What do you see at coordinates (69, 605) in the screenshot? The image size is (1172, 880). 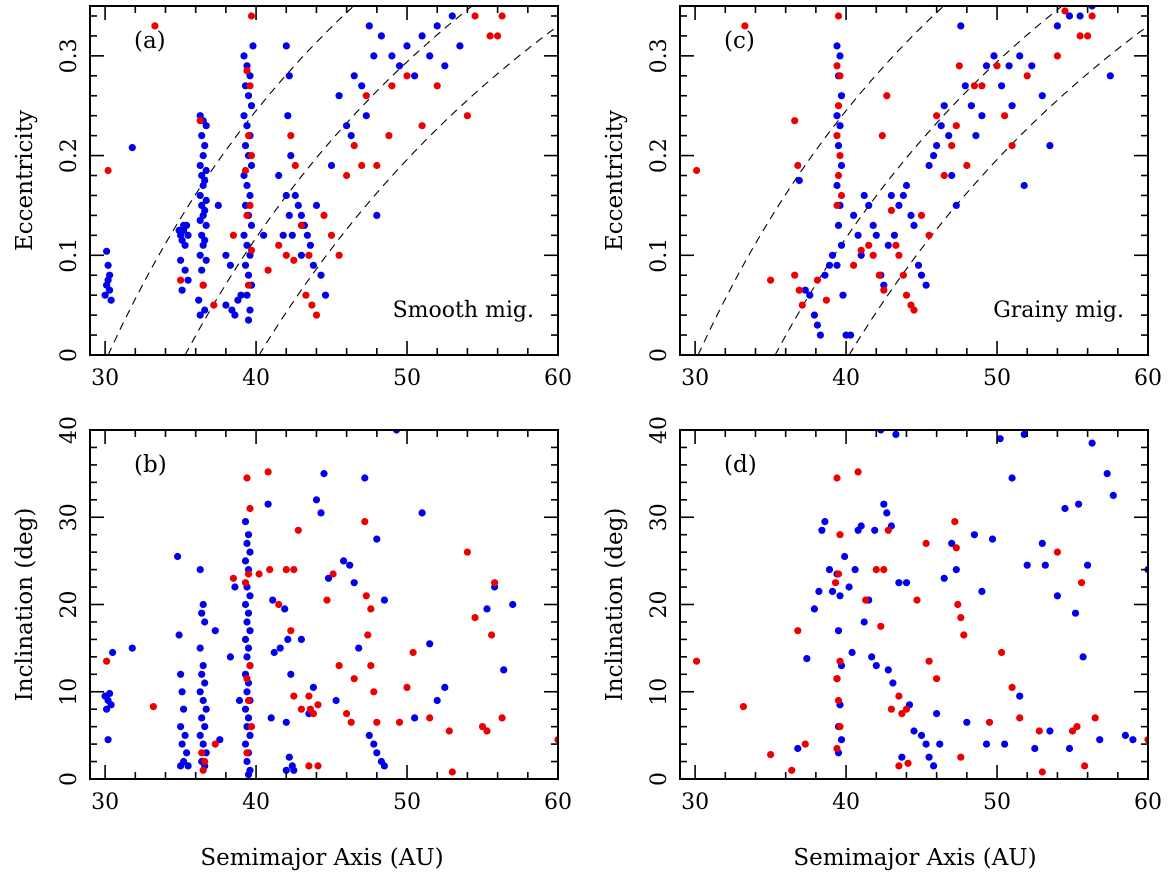 I see `y-tick-label: 20` at bounding box center [69, 605].